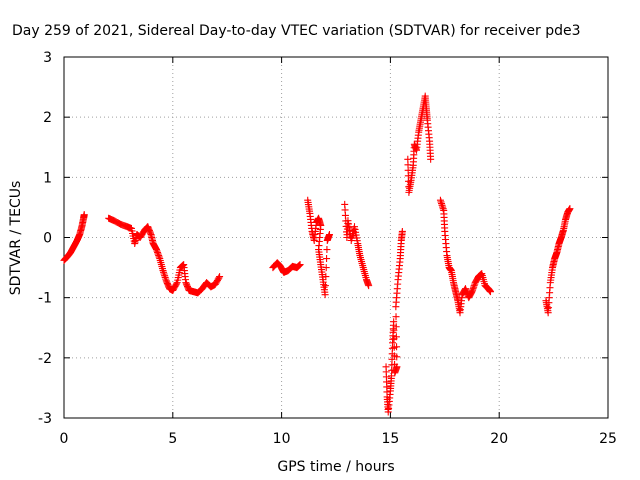  I want to click on y-tick-label: -1, so click(45, 299).